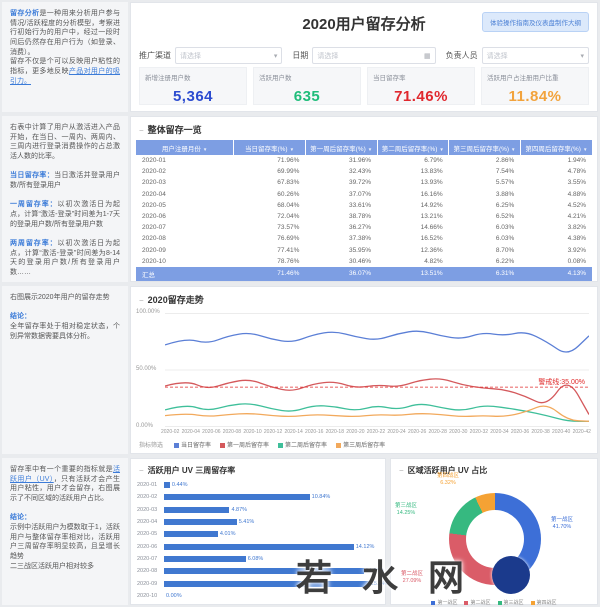 Image resolution: width=600 pixels, height=607 pixels. What do you see at coordinates (185, 147) in the screenshot?
I see `column-header-0: 用户注册月份 ▼` at bounding box center [185, 147].